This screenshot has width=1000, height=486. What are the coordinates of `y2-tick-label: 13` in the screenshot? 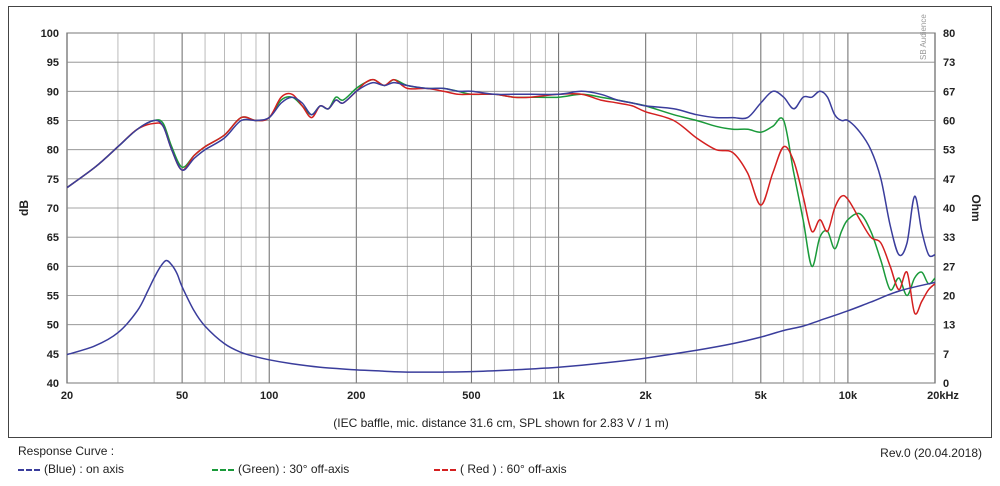 It's located at (949, 326).